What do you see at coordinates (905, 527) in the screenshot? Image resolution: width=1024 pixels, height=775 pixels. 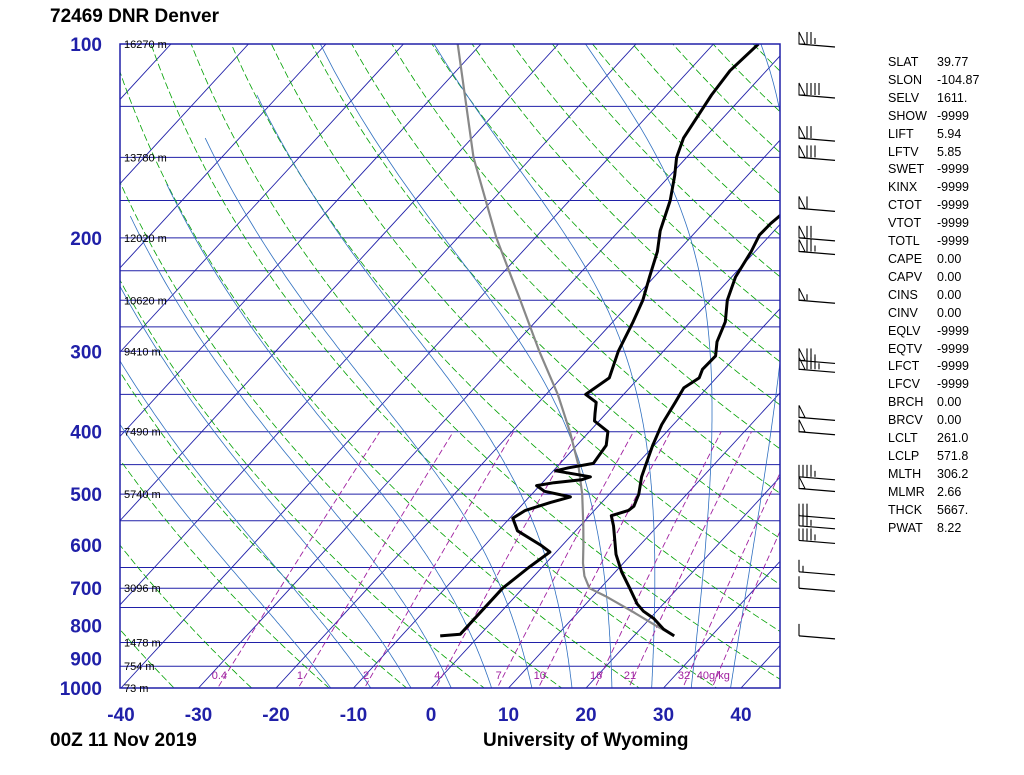 I see `index-name: PWAT` at bounding box center [905, 527].